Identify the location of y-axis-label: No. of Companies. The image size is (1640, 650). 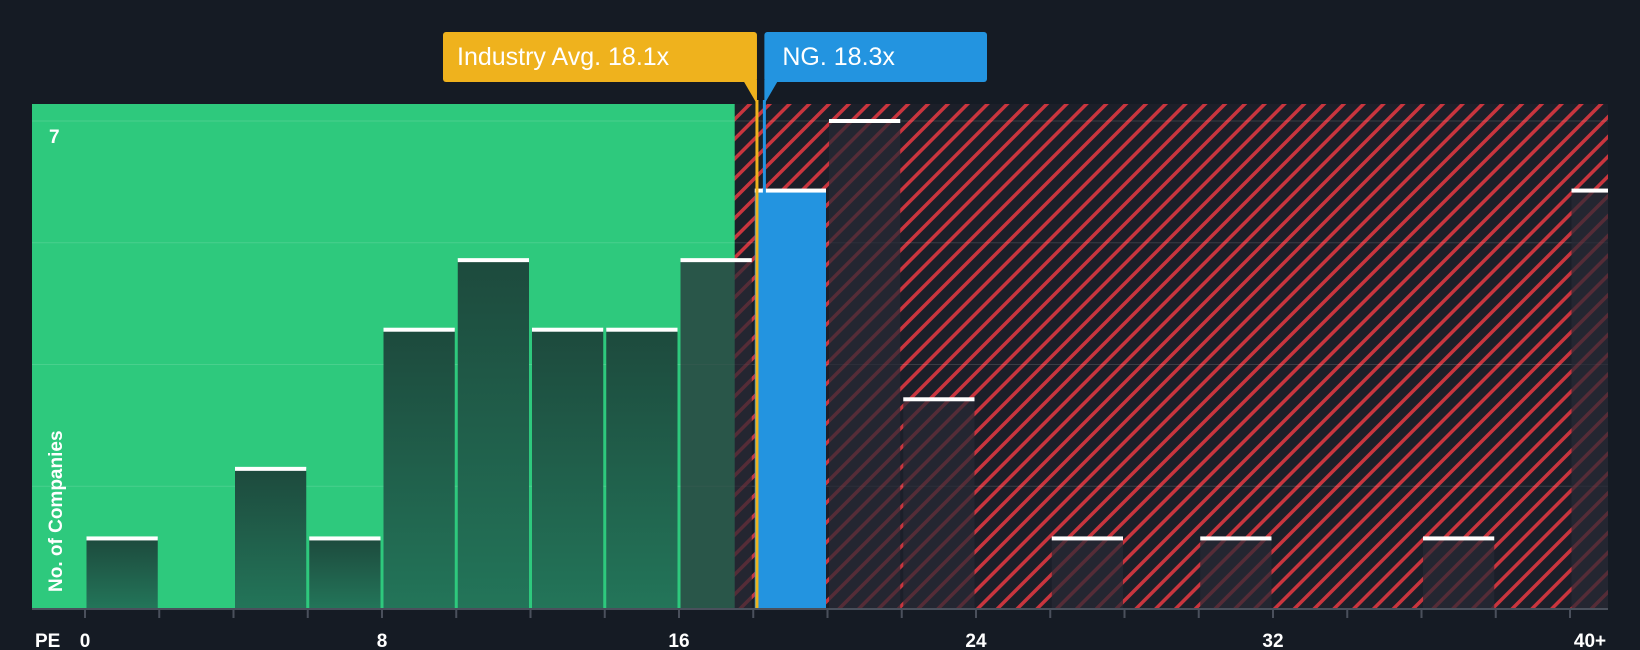
(56, 511).